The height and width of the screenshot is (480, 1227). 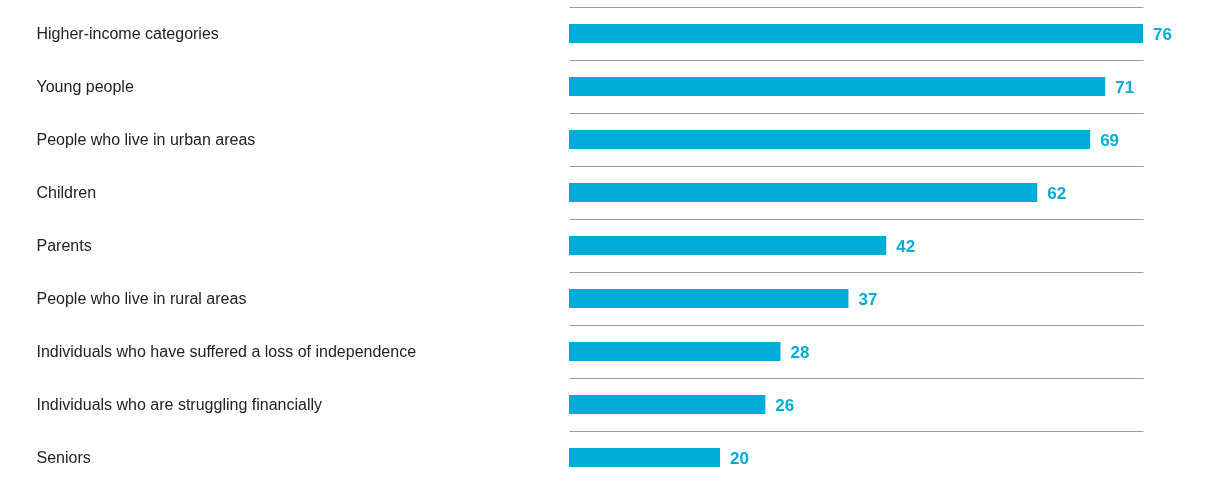 I want to click on data-label: 69, so click(x=1110, y=140).